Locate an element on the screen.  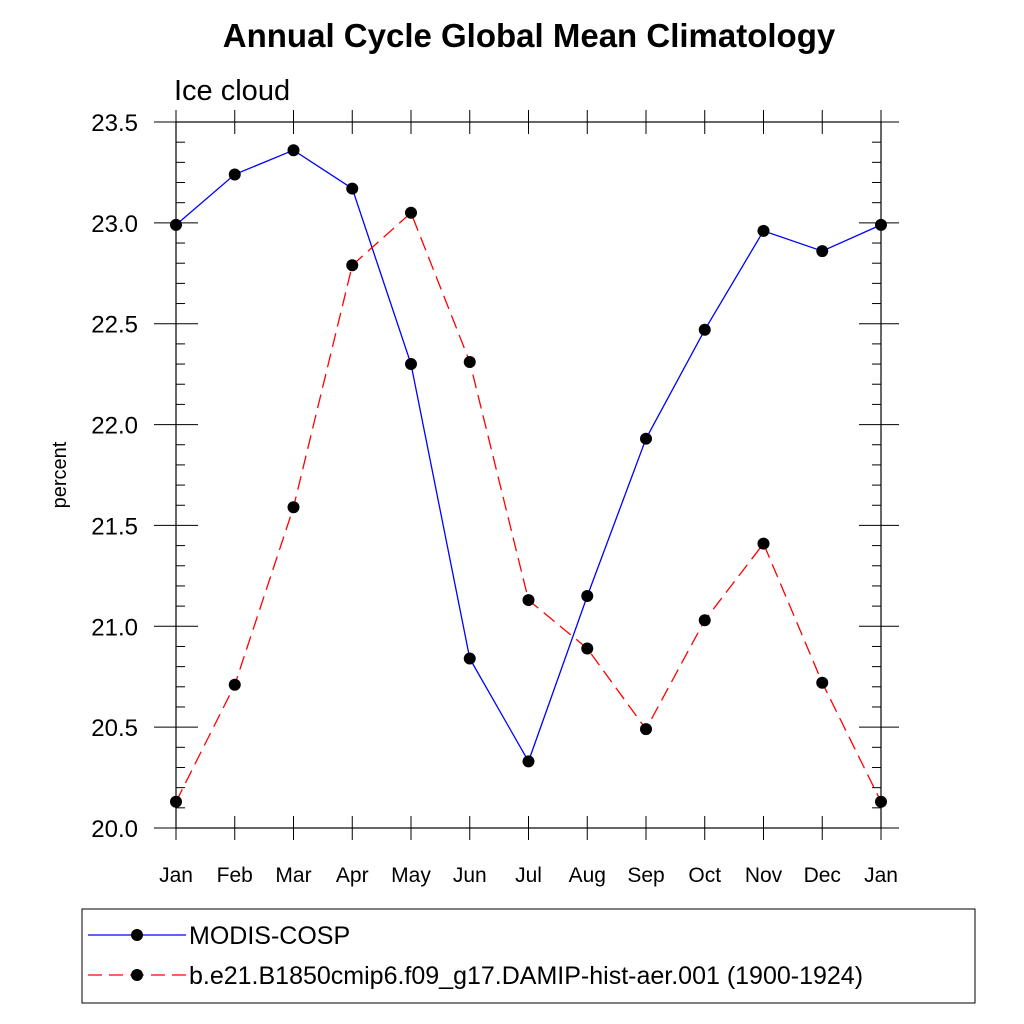
x-tick-label: Aug is located at coordinates (587, 875).